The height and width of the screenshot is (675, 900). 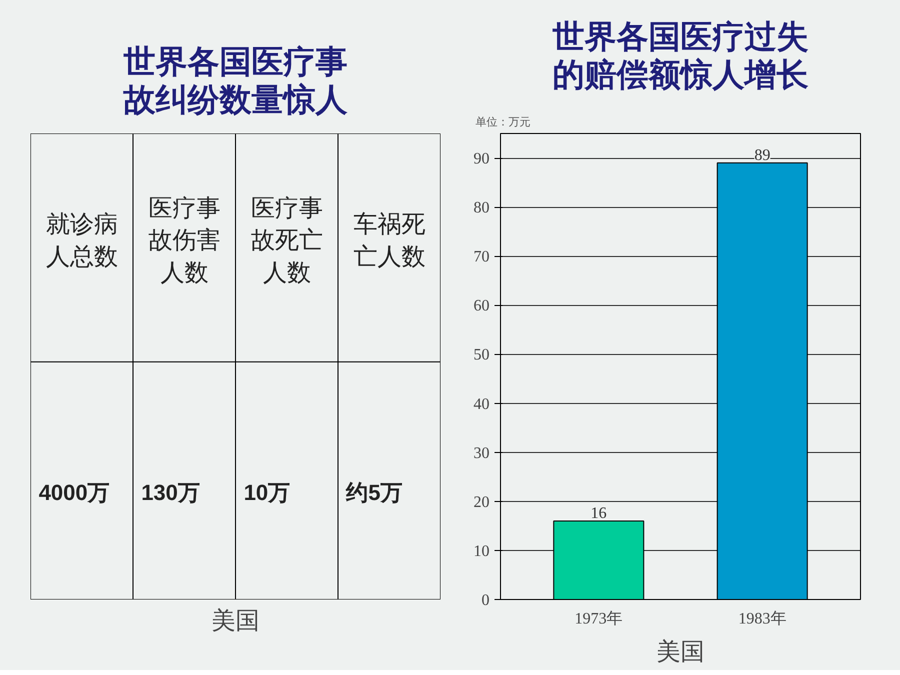 What do you see at coordinates (482, 257) in the screenshot?
I see `y-tick-label: 70` at bounding box center [482, 257].